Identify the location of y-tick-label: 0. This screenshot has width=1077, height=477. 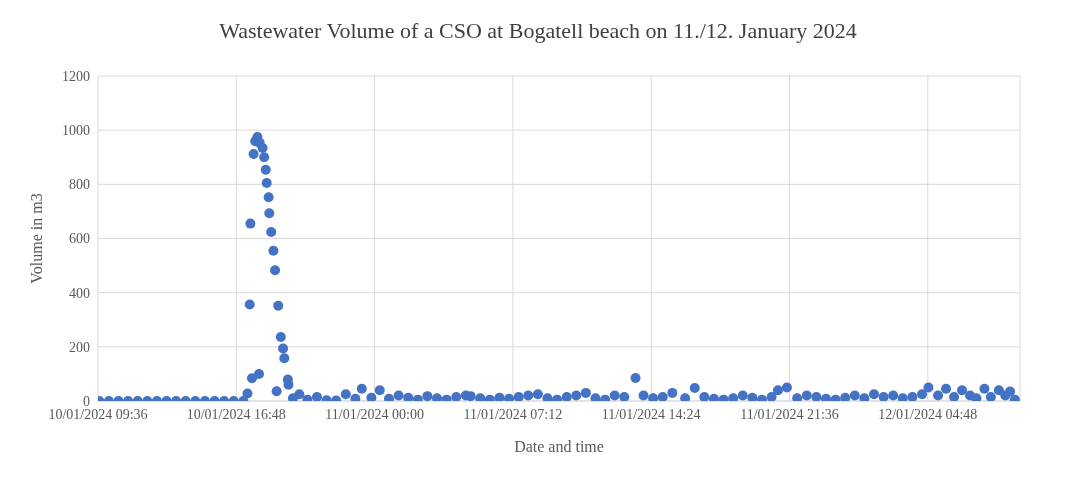
(86, 401).